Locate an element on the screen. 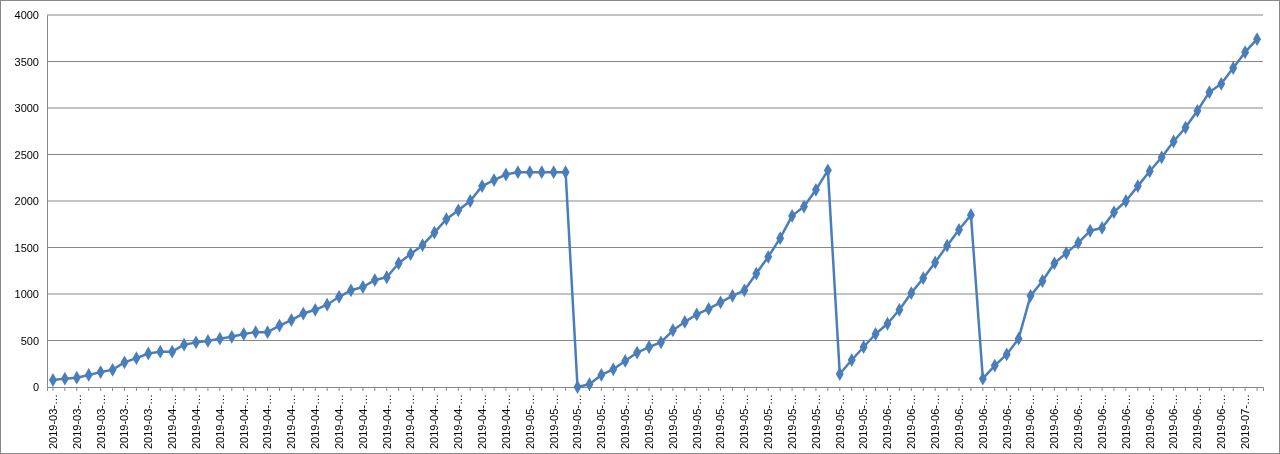 The width and height of the screenshot is (1280, 454). y-tick-label: 2000 is located at coordinates (26, 201).